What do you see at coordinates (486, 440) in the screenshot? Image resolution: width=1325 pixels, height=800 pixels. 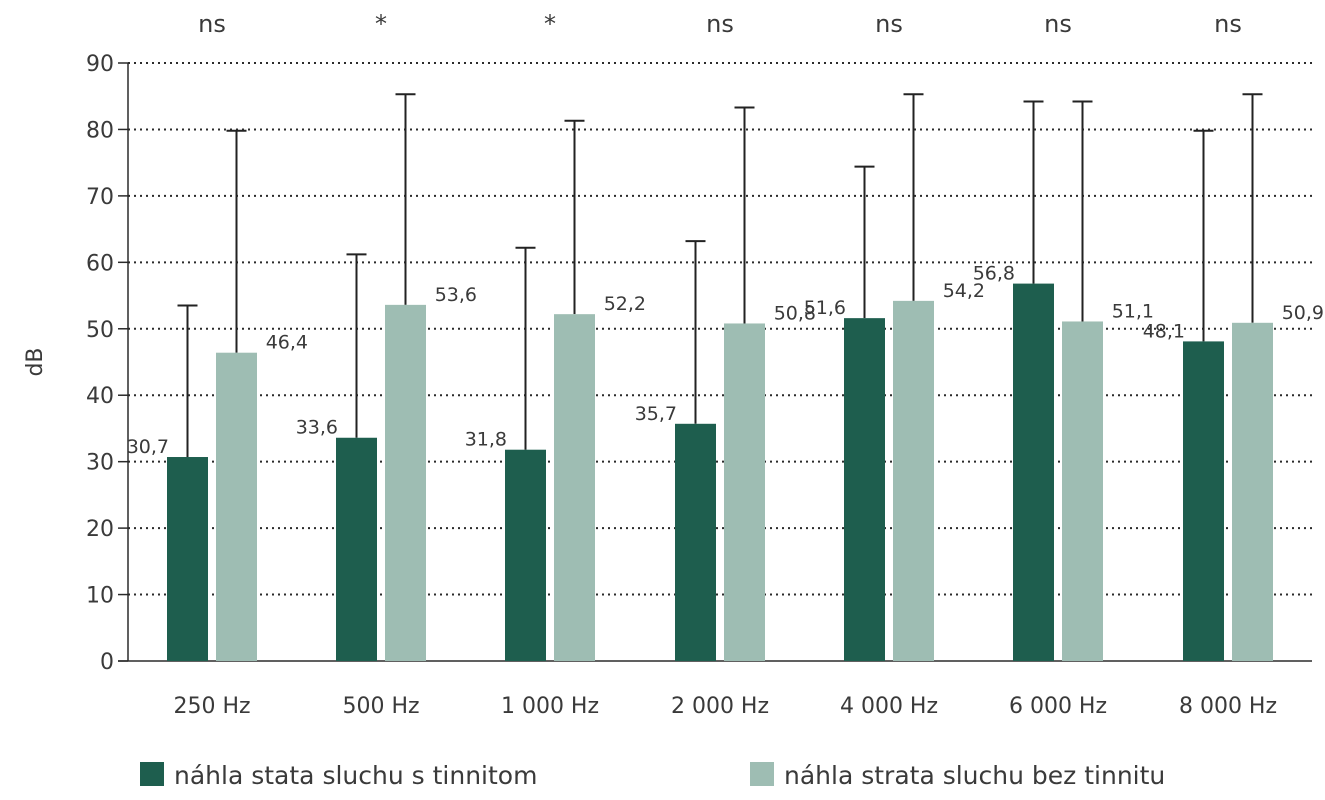 I see `value-label: 31,8` at bounding box center [486, 440].